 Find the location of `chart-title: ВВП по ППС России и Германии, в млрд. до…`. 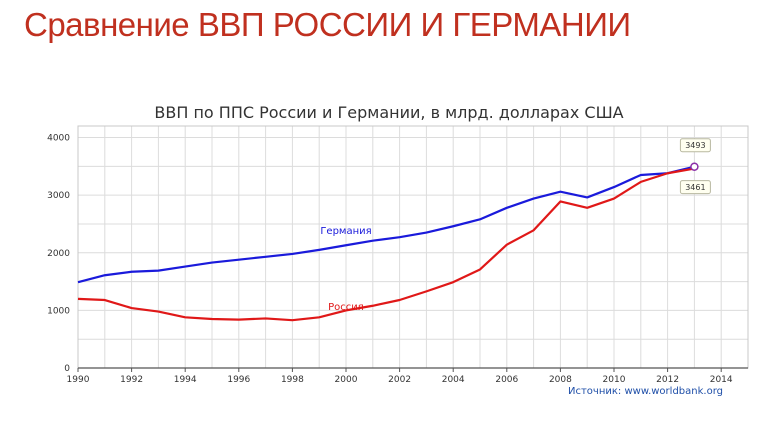

chart-title: ВВП по ППС России и Германии, в млрд. до… is located at coordinates (389, 112).